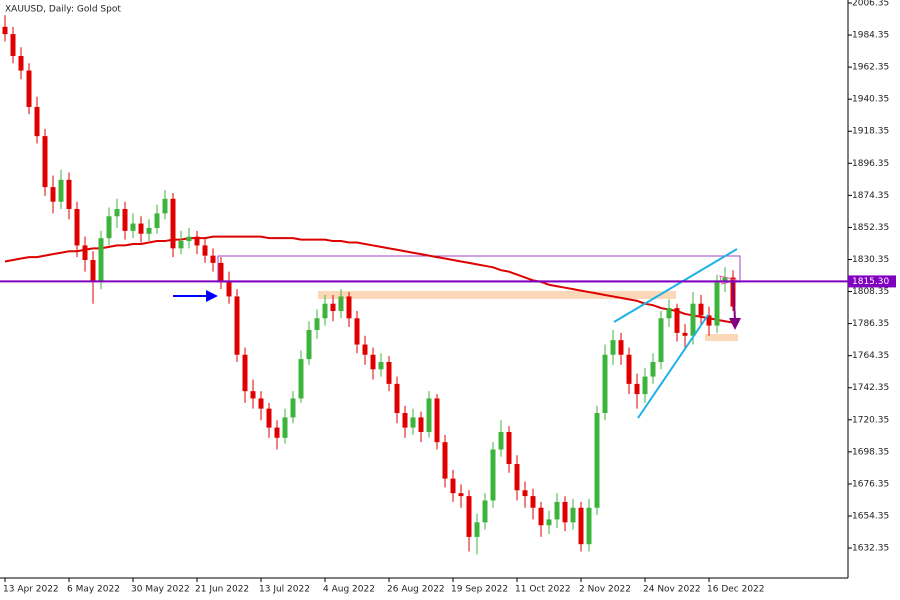  I want to click on arrow-line, so click(734, 301).